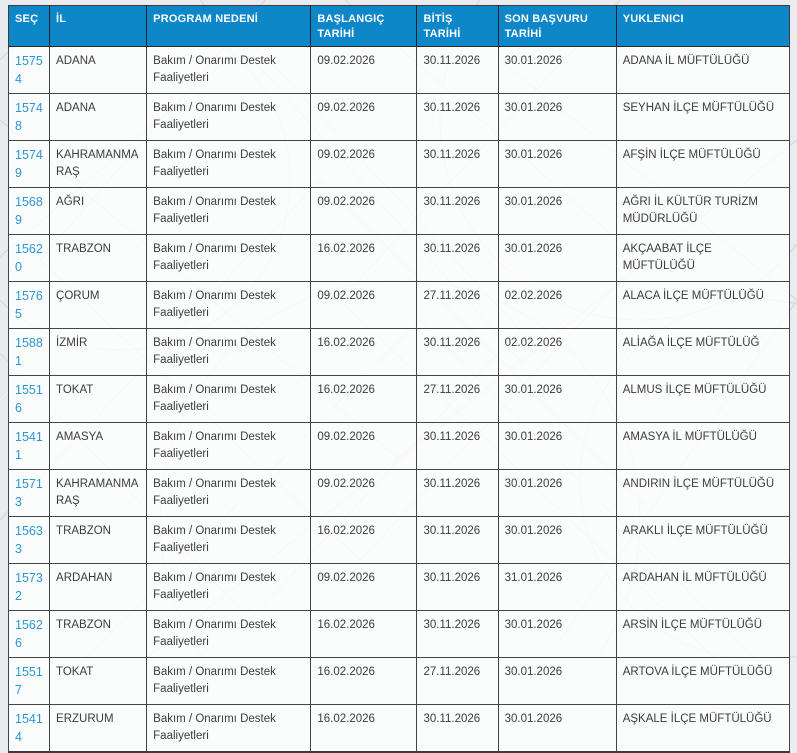  What do you see at coordinates (703, 117) in the screenshot?
I see `cell-yuklenici: SEYHAN İLÇE MÜFTÜLÜĞÜ` at bounding box center [703, 117].